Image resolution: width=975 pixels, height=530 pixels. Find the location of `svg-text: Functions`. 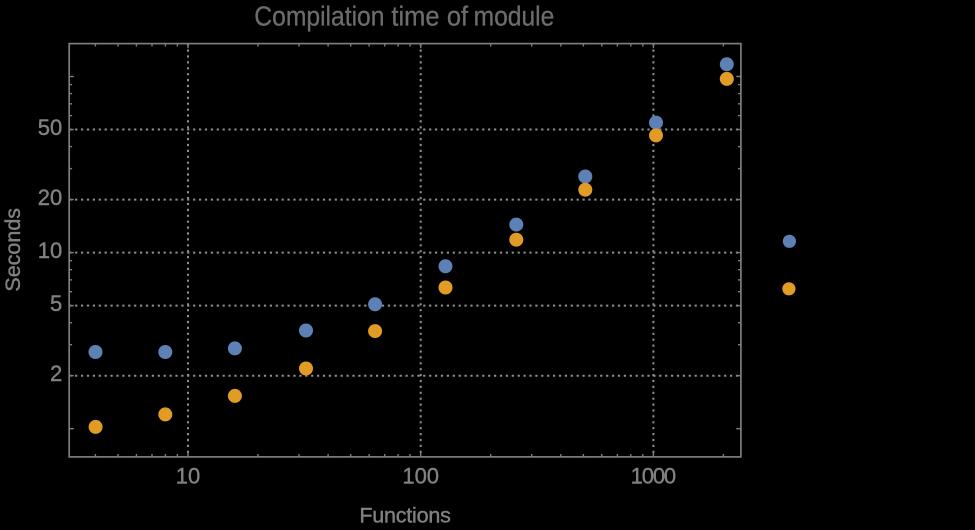

svg-text: Functions is located at coordinates (405, 515).